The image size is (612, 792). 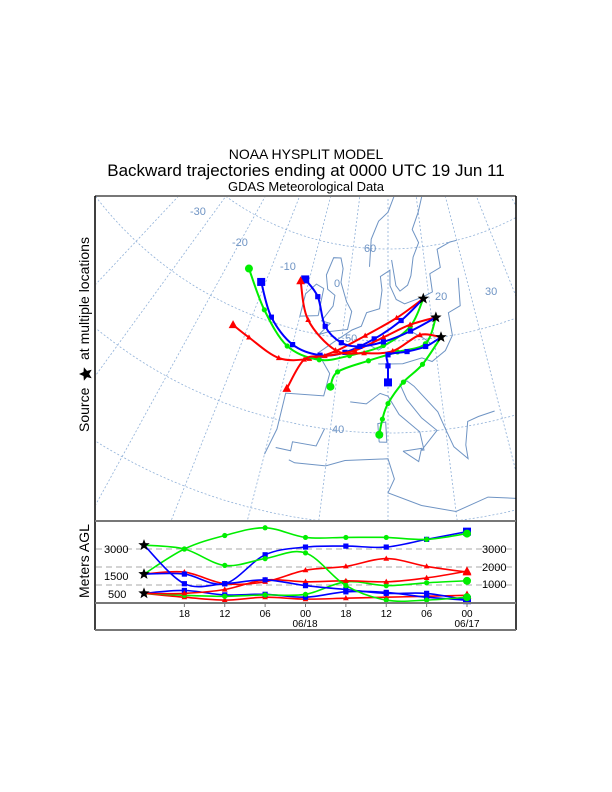 I want to click on trajectory-blue-3000m, so click(x=413, y=361).